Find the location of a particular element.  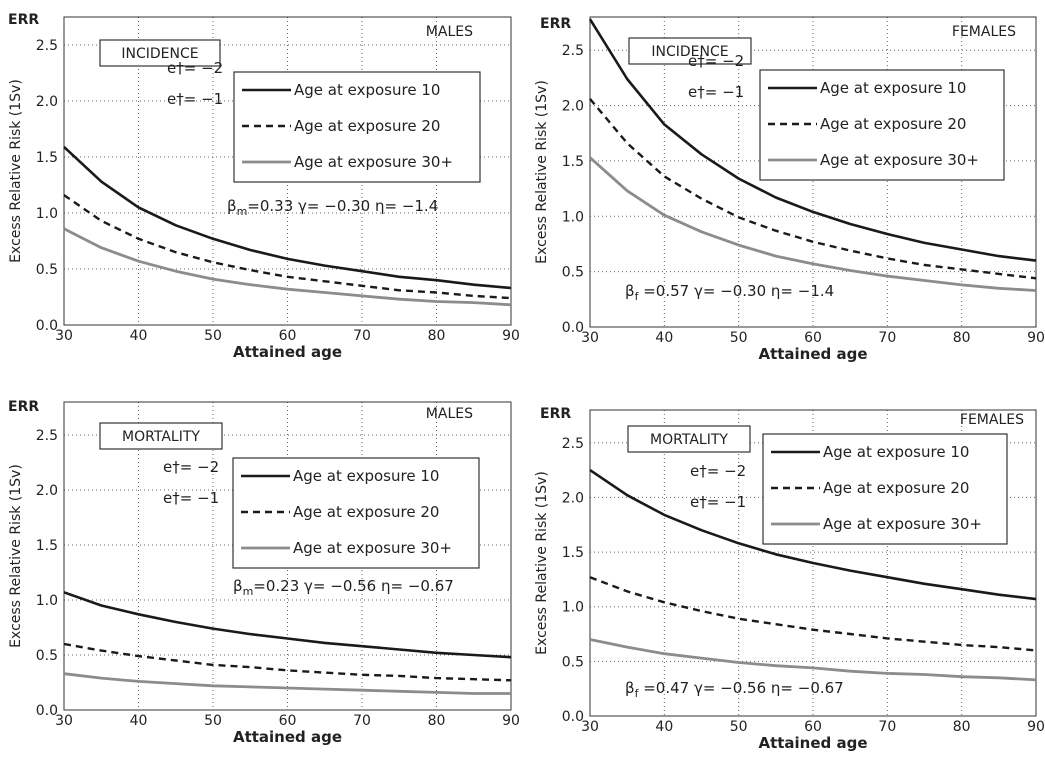

beta-subscript: m is located at coordinates (242, 211).